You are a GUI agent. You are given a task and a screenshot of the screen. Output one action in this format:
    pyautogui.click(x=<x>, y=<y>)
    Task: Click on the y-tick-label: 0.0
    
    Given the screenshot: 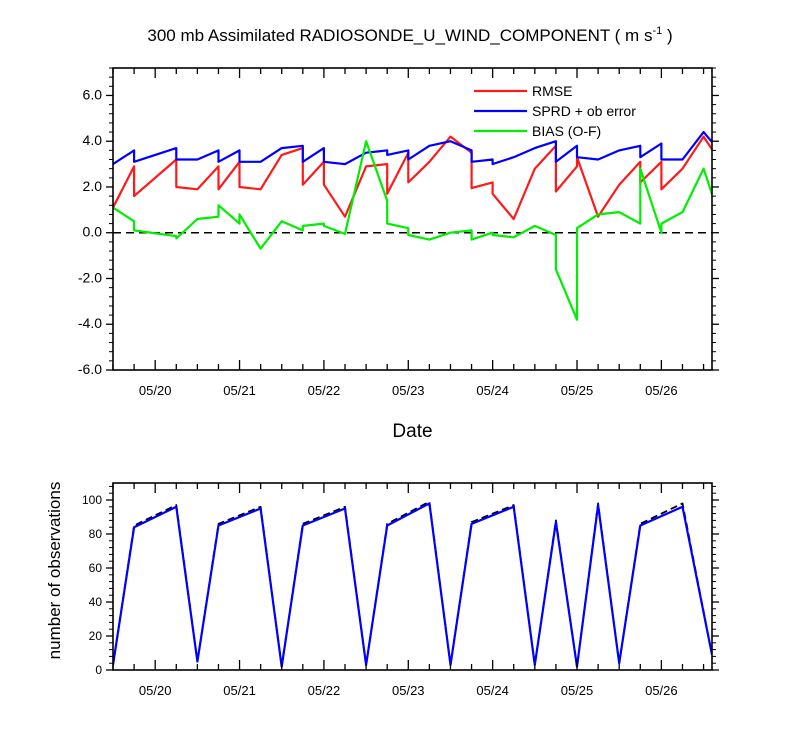 What is the action you would take?
    pyautogui.click(x=93, y=232)
    